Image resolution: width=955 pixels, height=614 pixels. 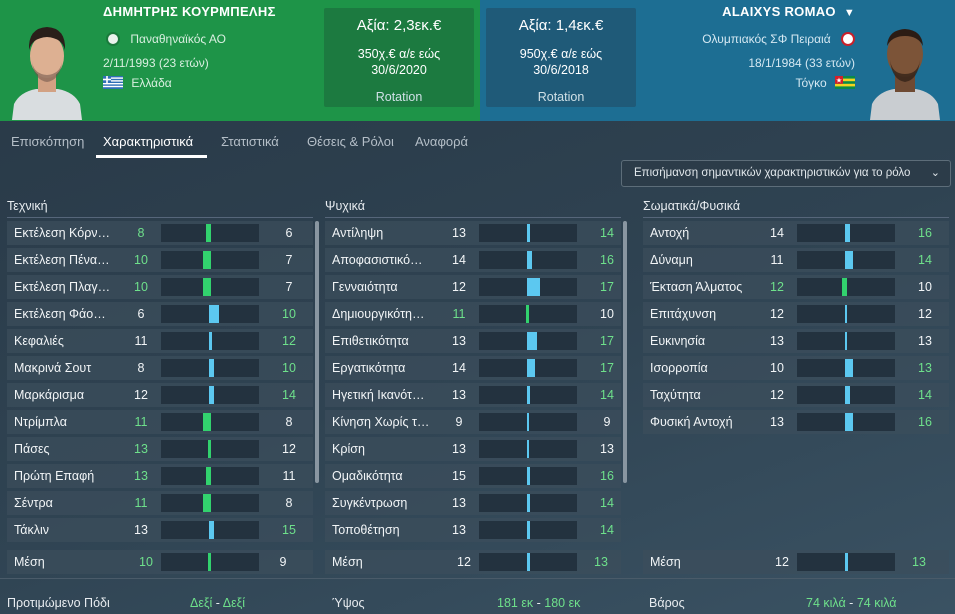 What do you see at coordinates (473, 287) in the screenshot?
I see `attribute-row: Γενναιότητα 12 17` at bounding box center [473, 287].